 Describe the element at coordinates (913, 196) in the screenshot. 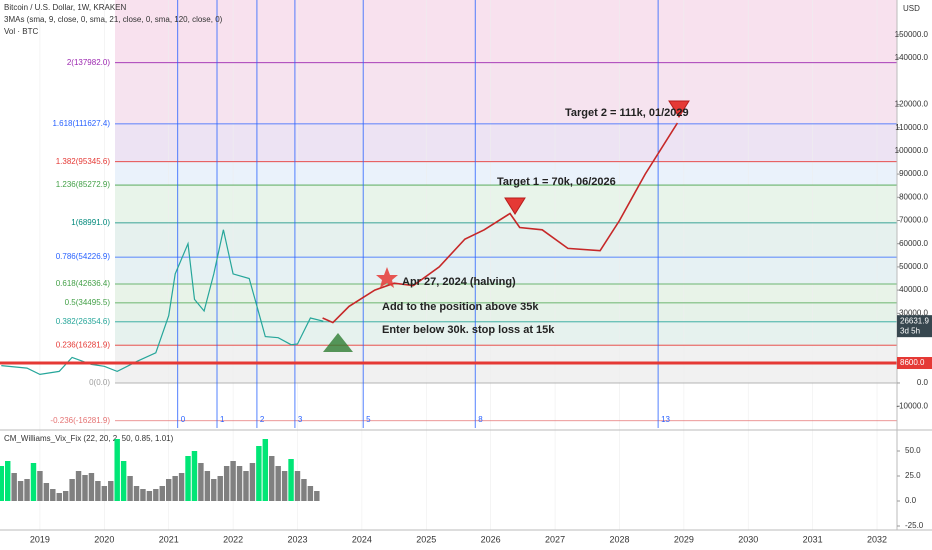

I see `y-tick-label: 80000.0` at that location.